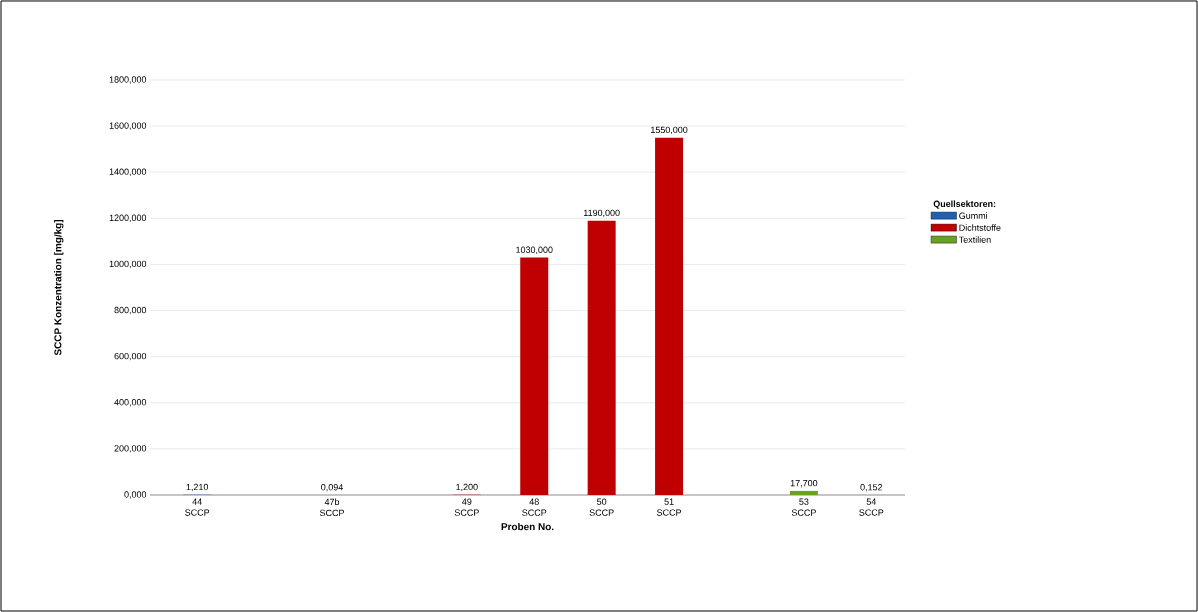  Describe the element at coordinates (601, 507) in the screenshot. I see `x-tick-label: 50 SCCP` at that location.